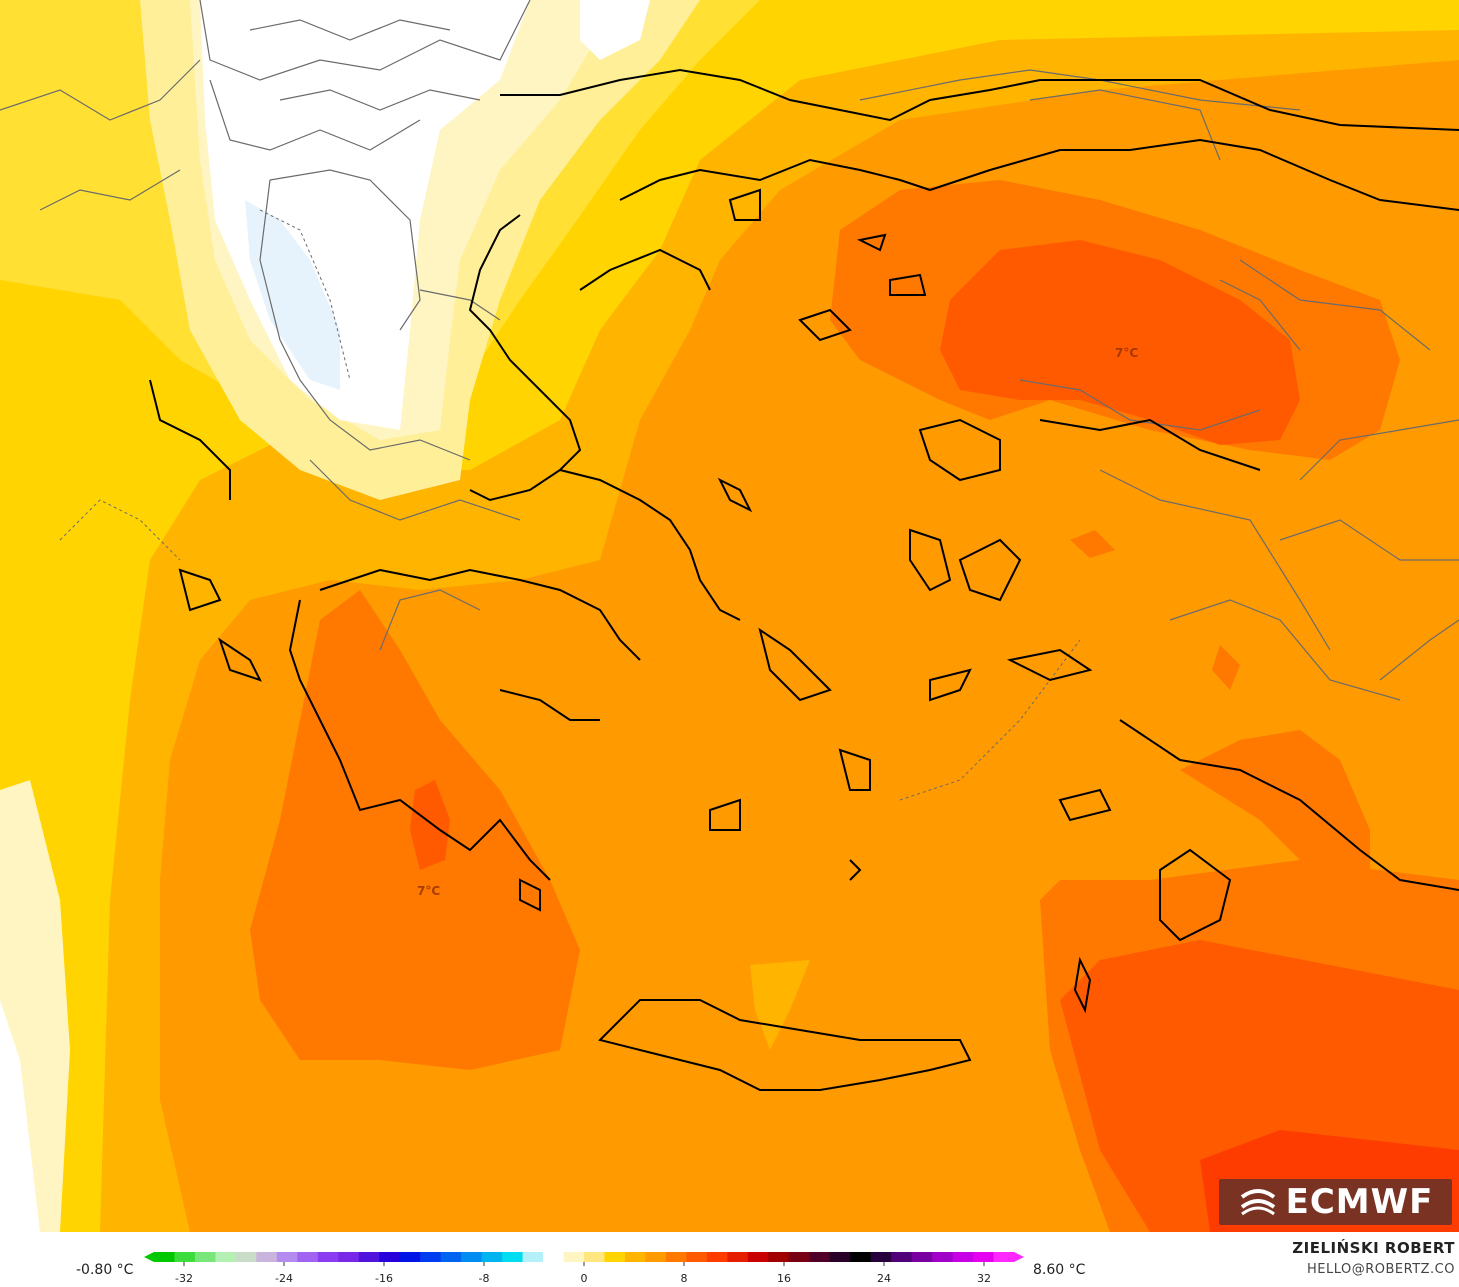 This screenshot has height=1287, width=1459. What do you see at coordinates (584, 1278) in the screenshot?
I see `colorbar-tick-label: 0` at bounding box center [584, 1278].